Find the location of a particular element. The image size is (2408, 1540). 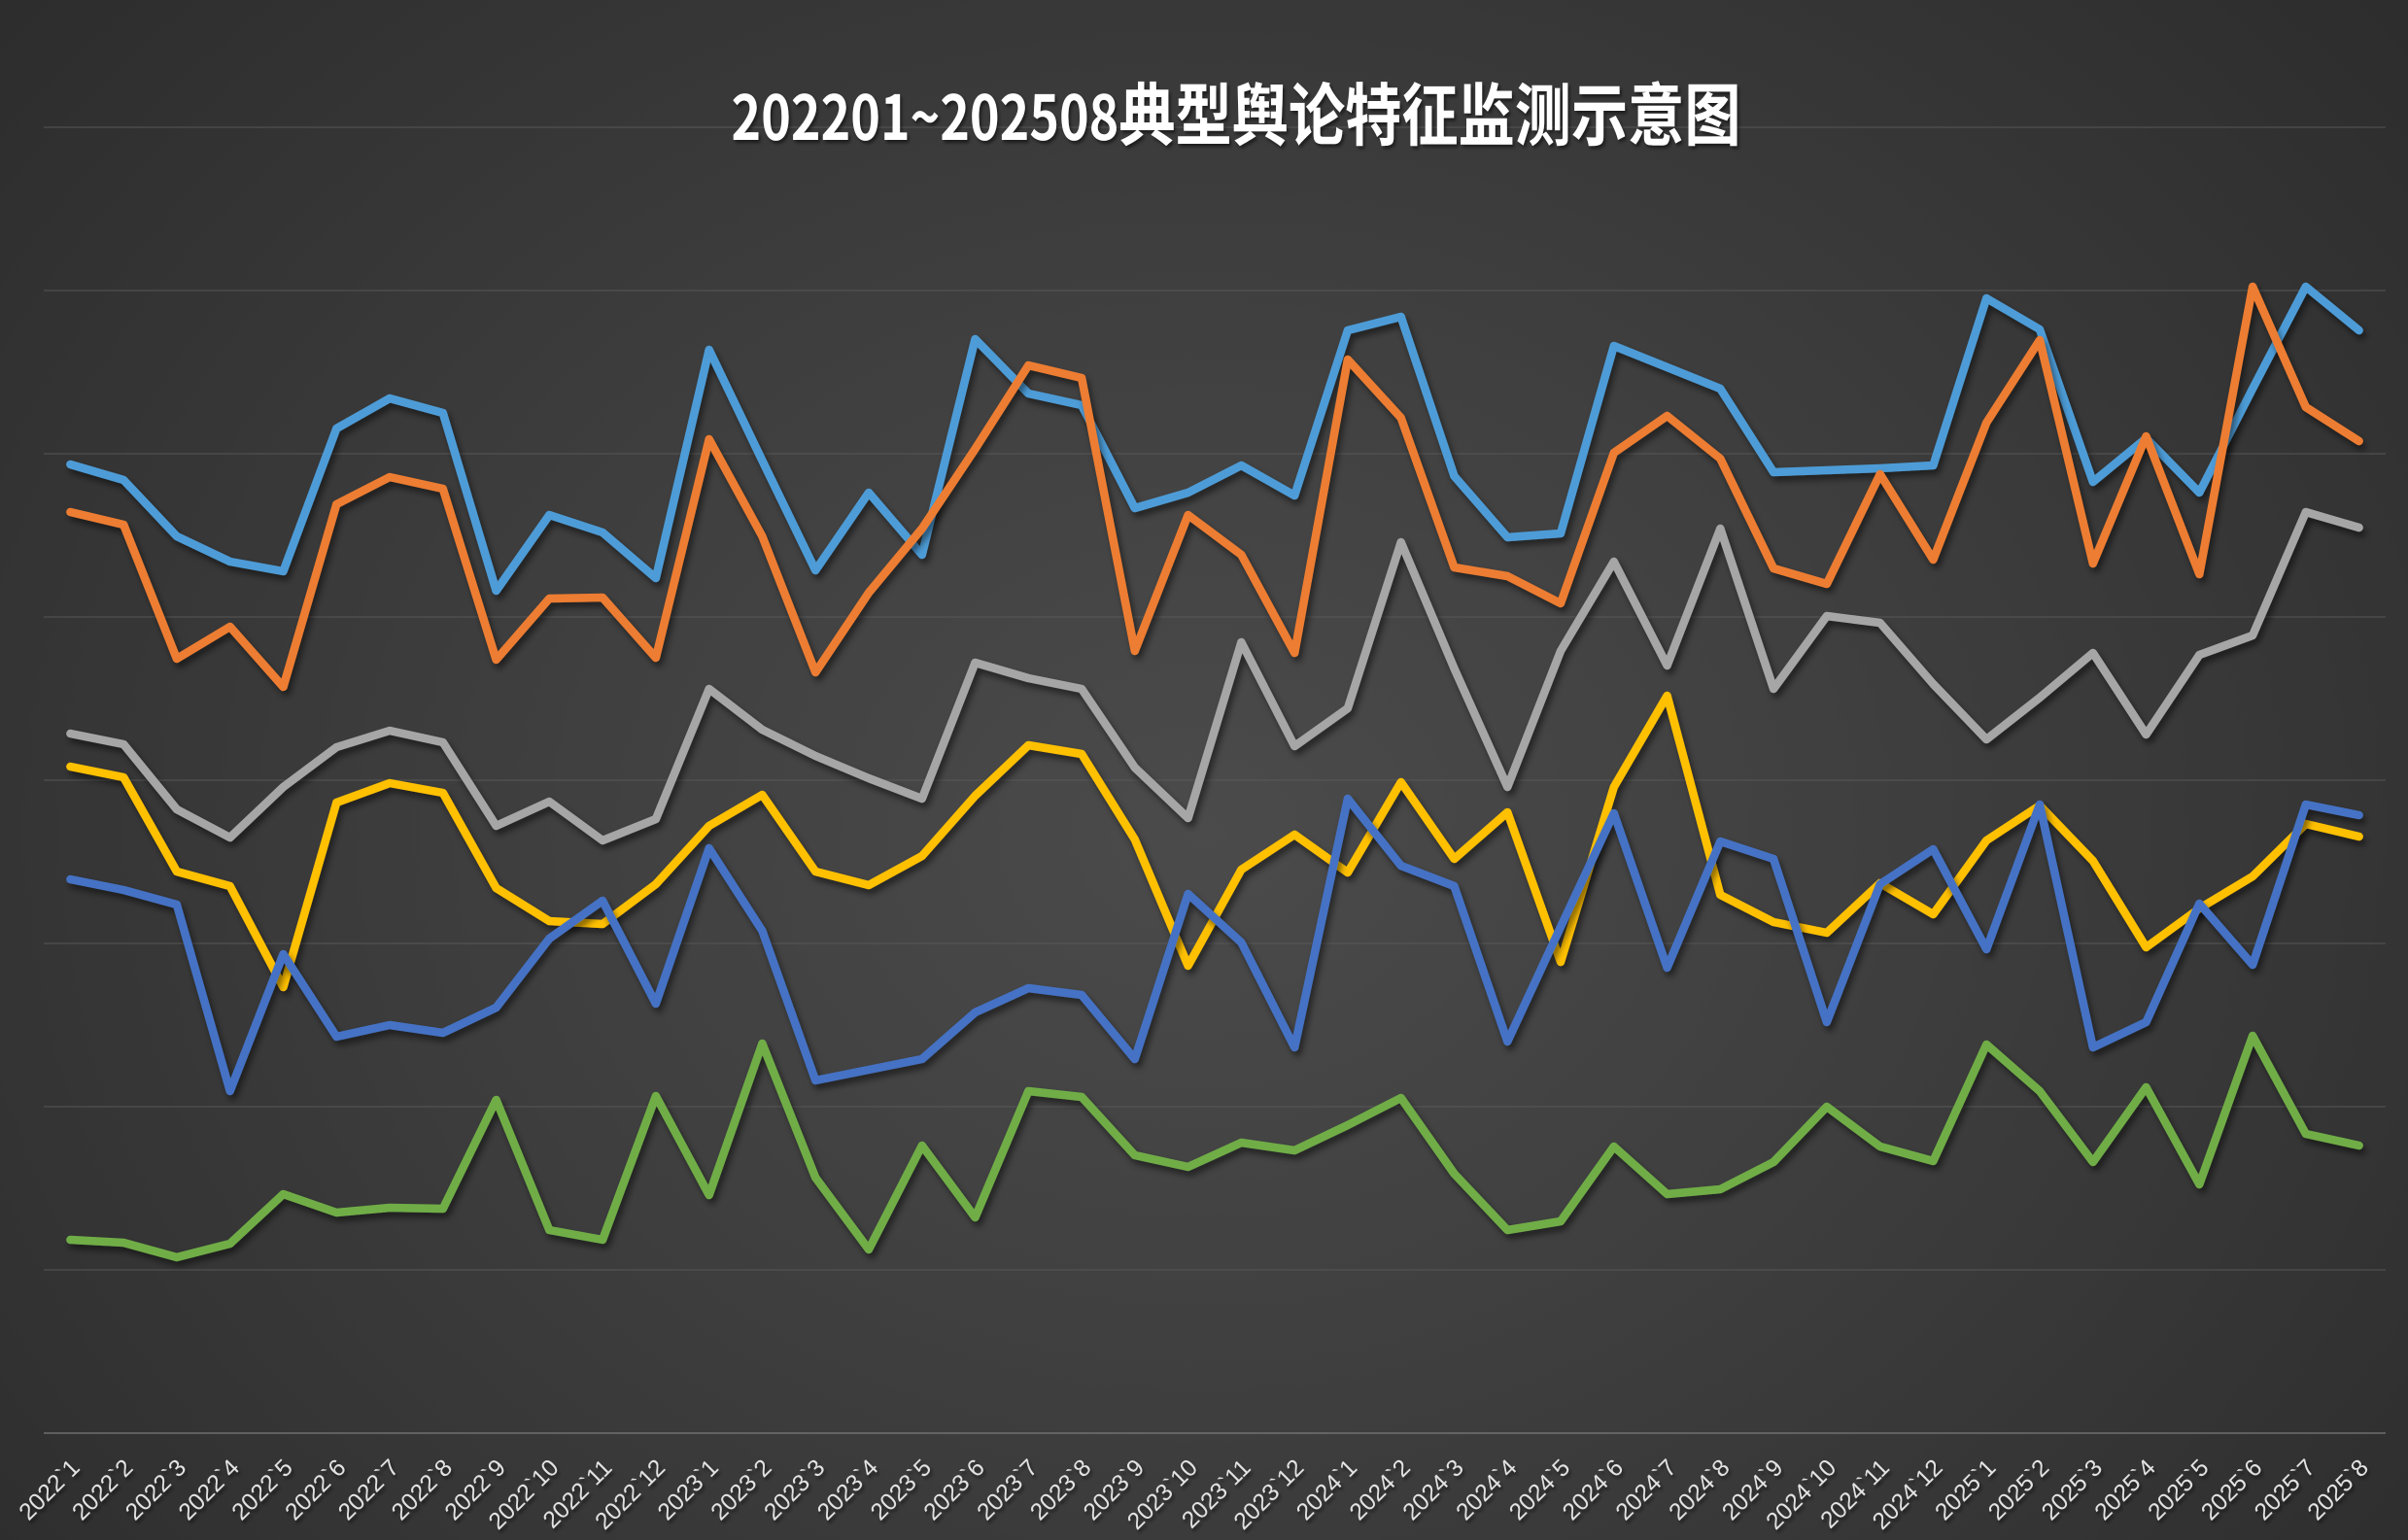

svg-text: 2025`8 is located at coordinates (2339, 1489).